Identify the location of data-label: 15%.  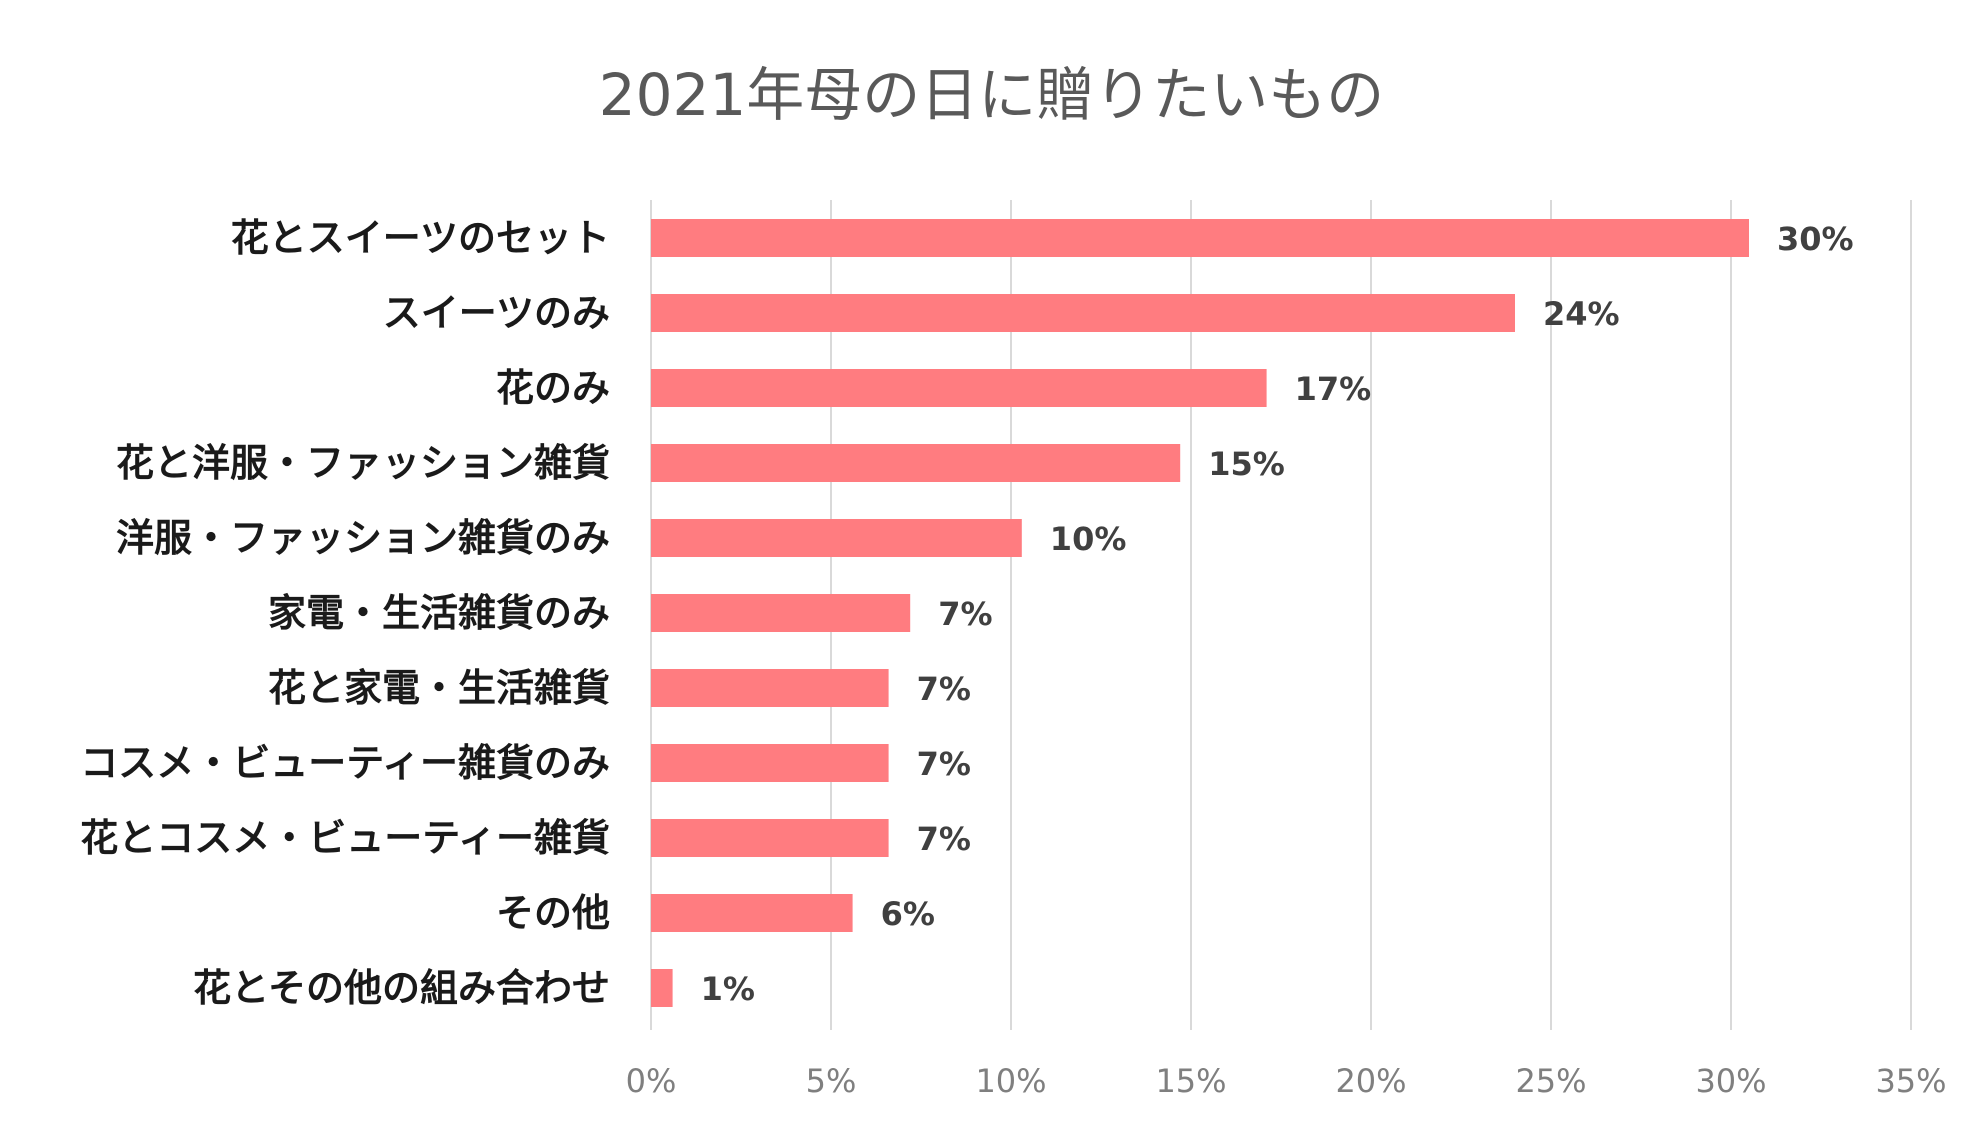
(1246, 464).